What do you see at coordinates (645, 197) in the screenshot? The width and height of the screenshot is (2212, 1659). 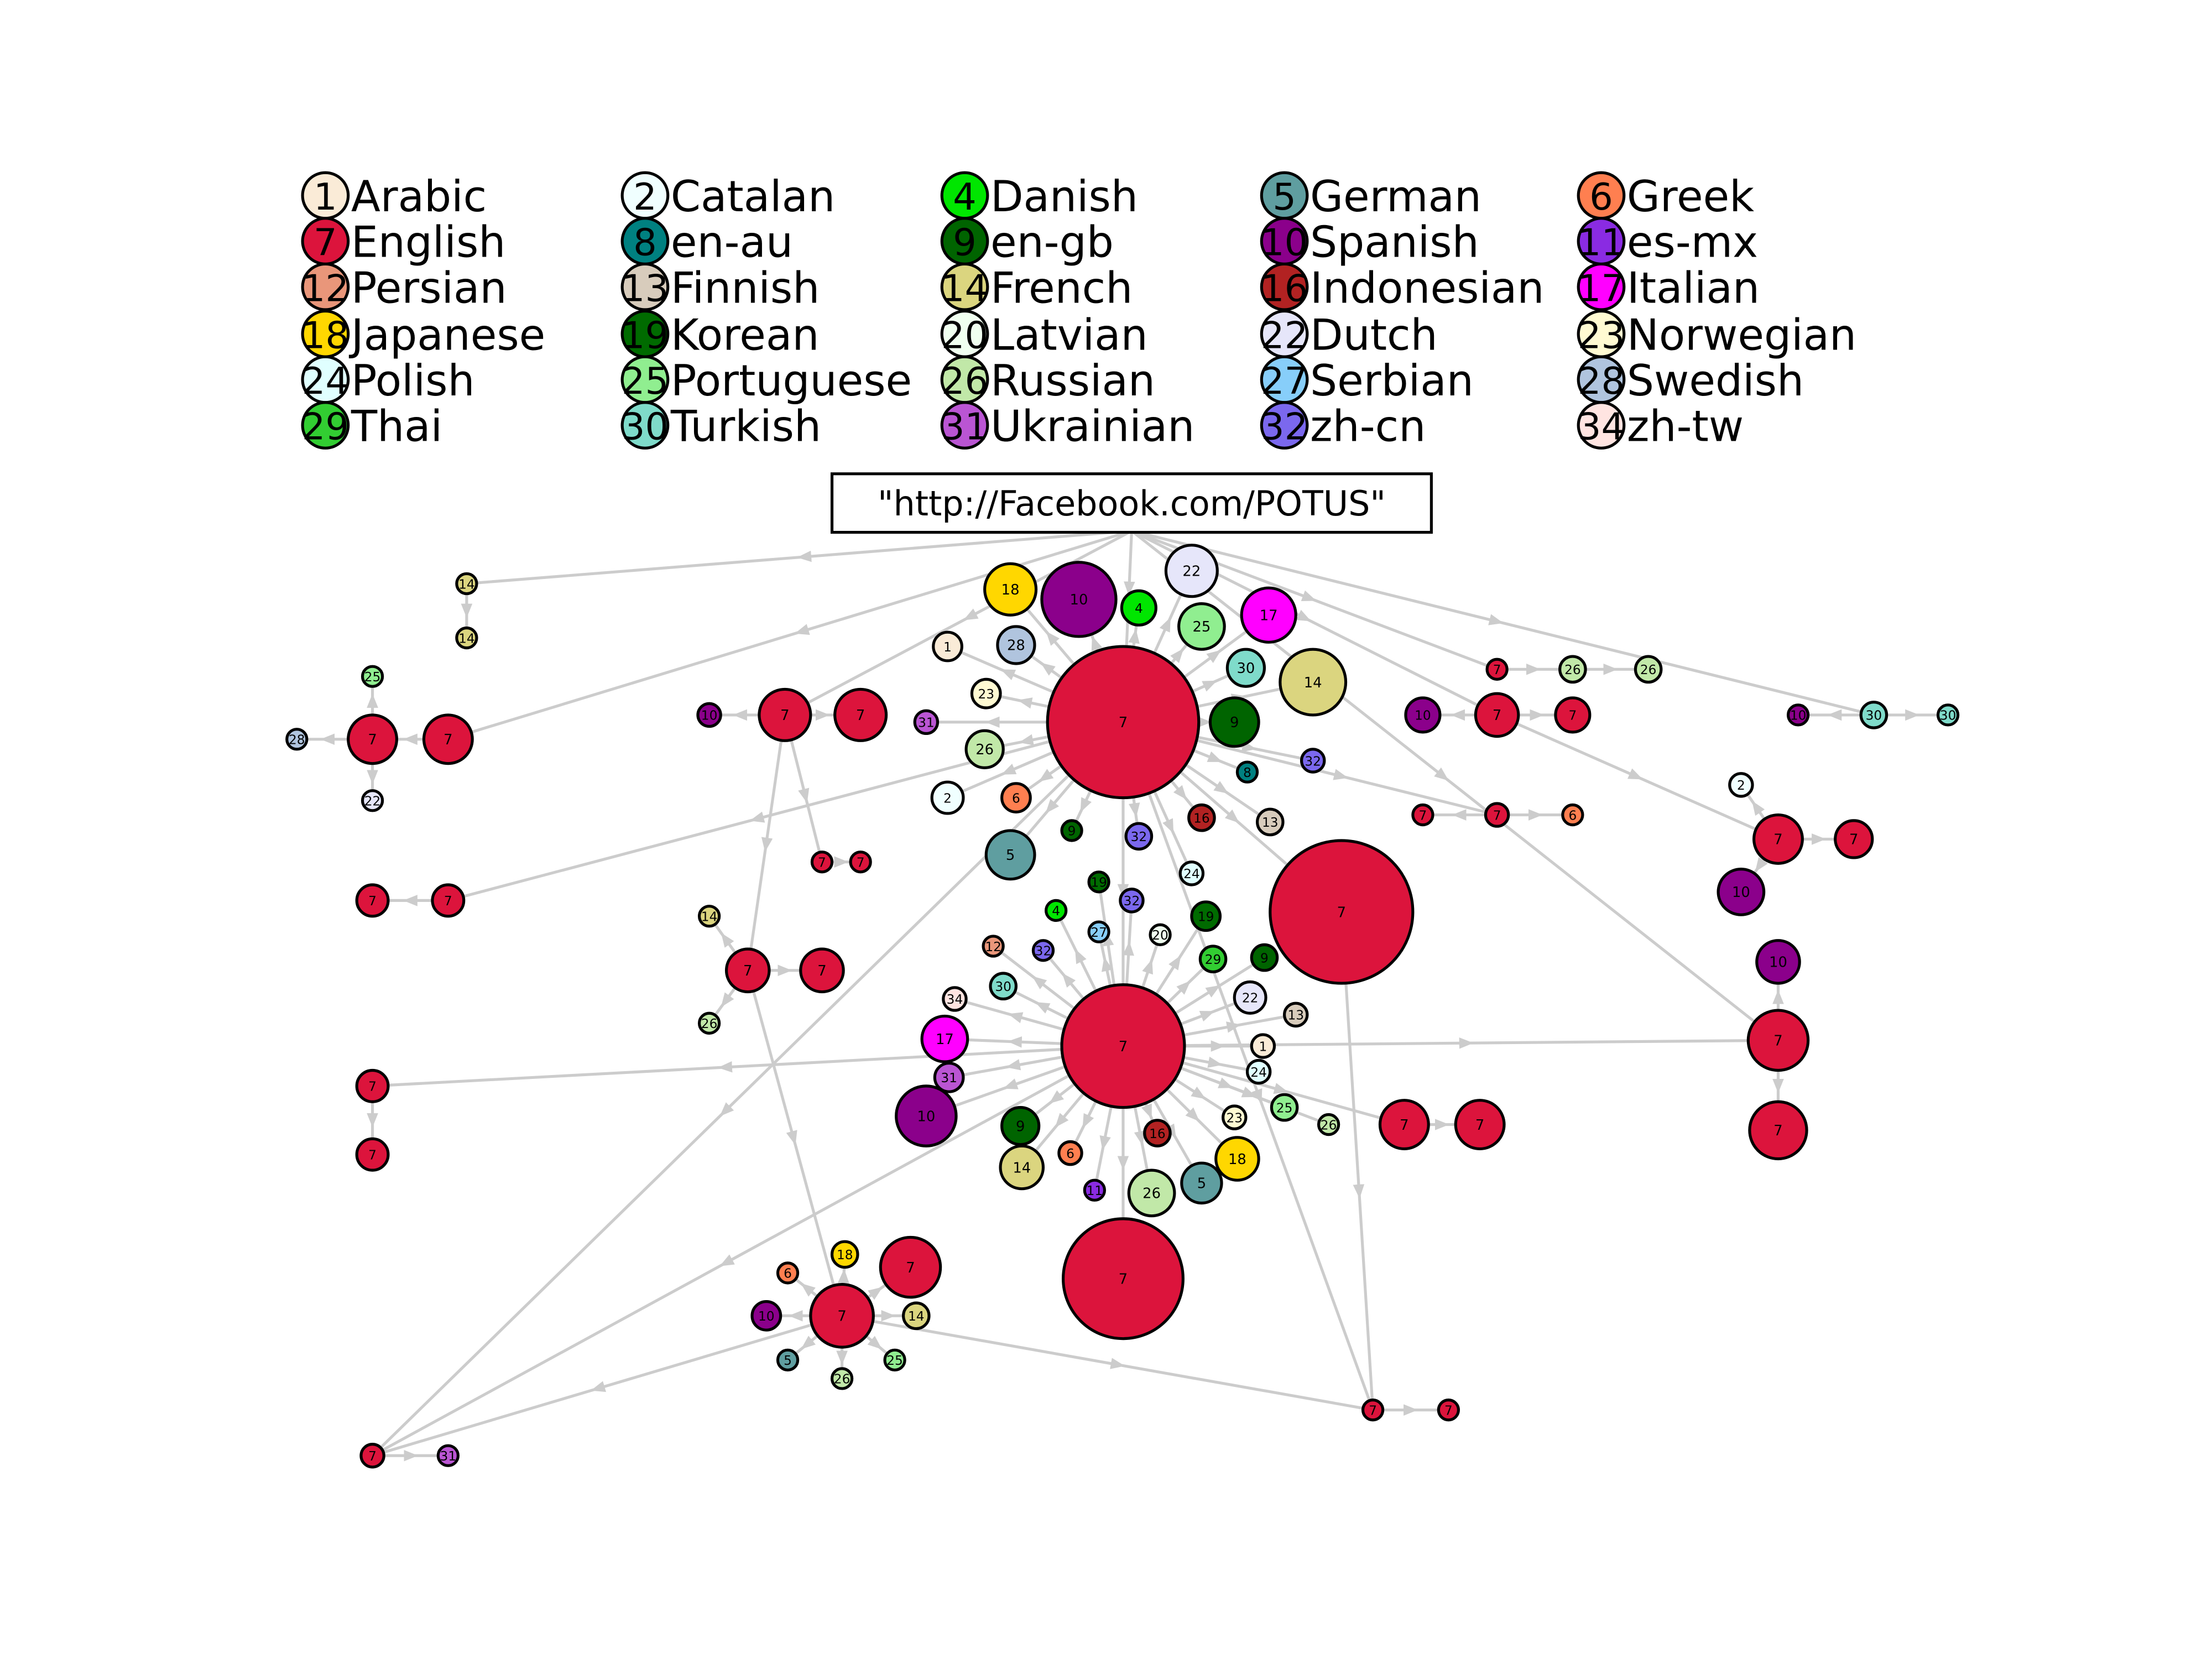 I see `legend-number: 2` at bounding box center [645, 197].